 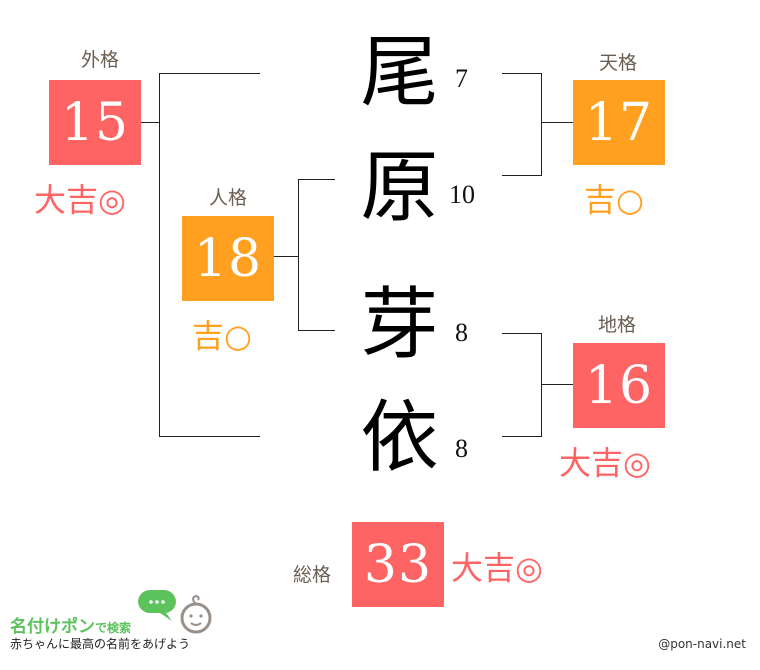 I want to click on gaikaku-fortune: 大吉◎, so click(x=80, y=200).